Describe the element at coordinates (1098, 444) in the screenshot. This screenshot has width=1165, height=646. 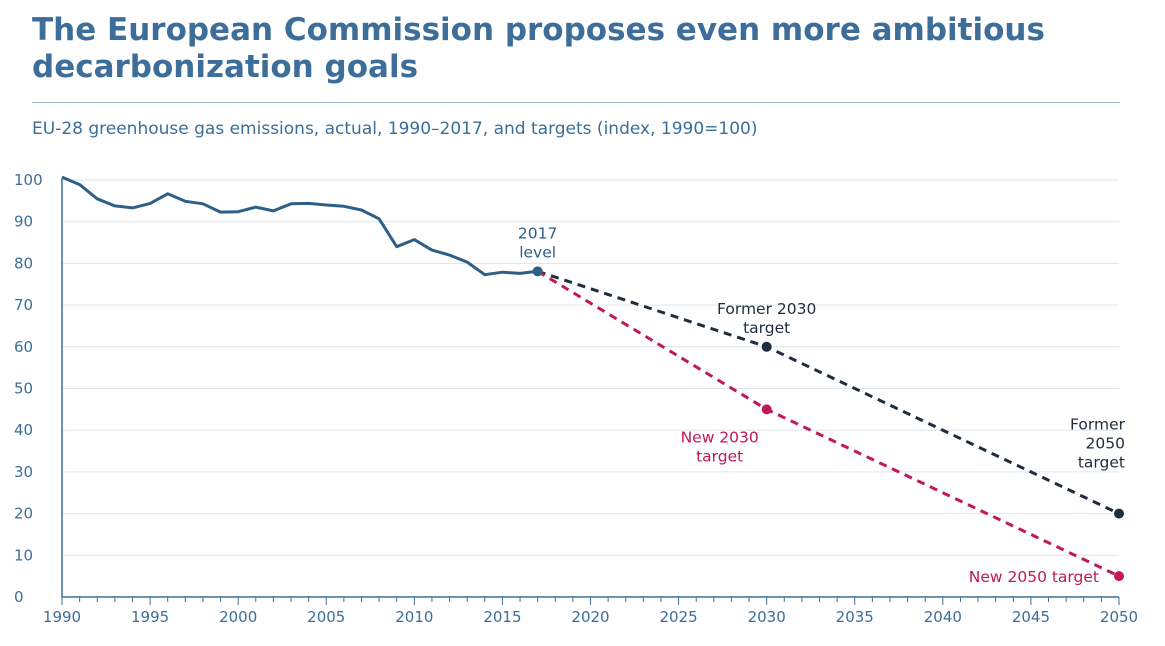
I see `annotation-former2050: Former 2050 target` at that location.